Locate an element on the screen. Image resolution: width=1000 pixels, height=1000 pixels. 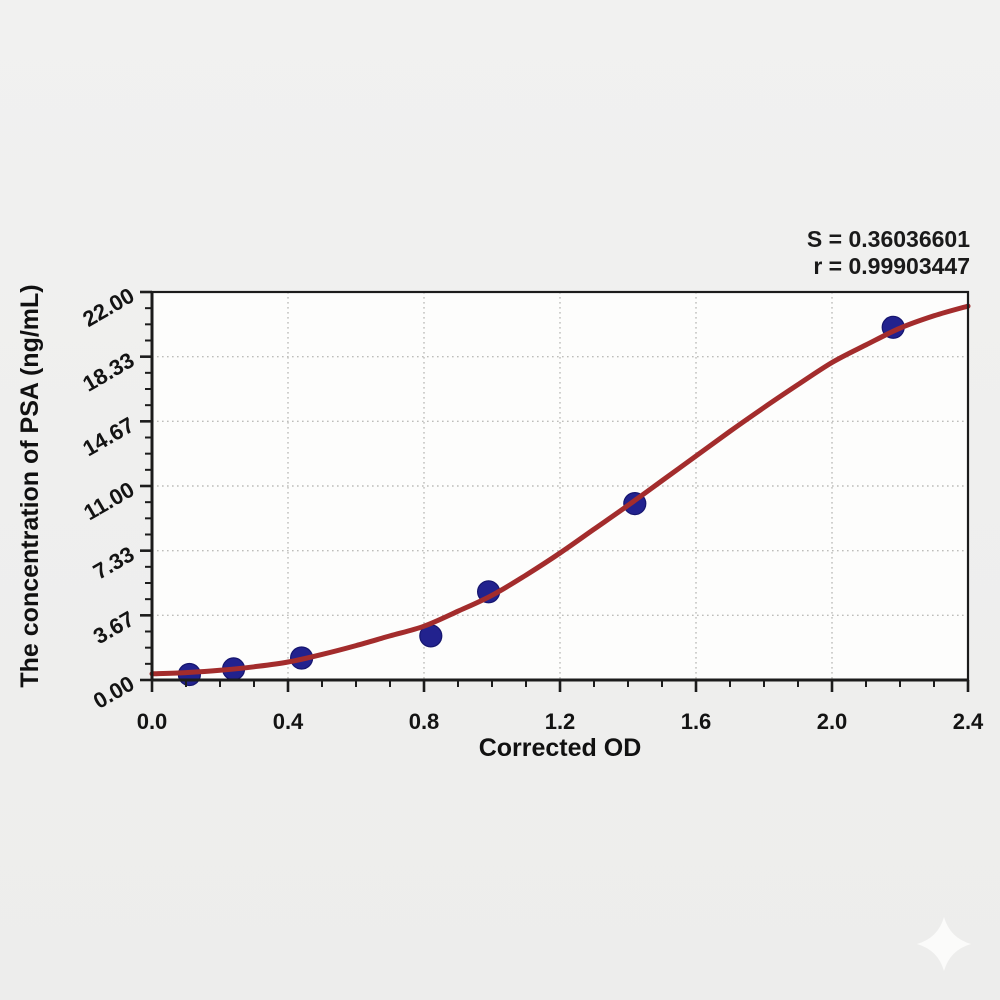
y-tick-label: 7.33 is located at coordinates (114, 562).